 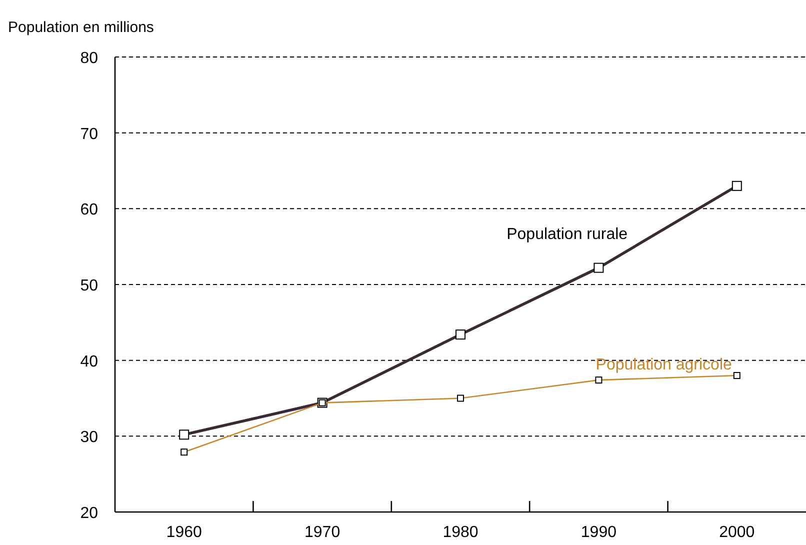 I want to click on x-tick-label: 2000, so click(x=737, y=532).